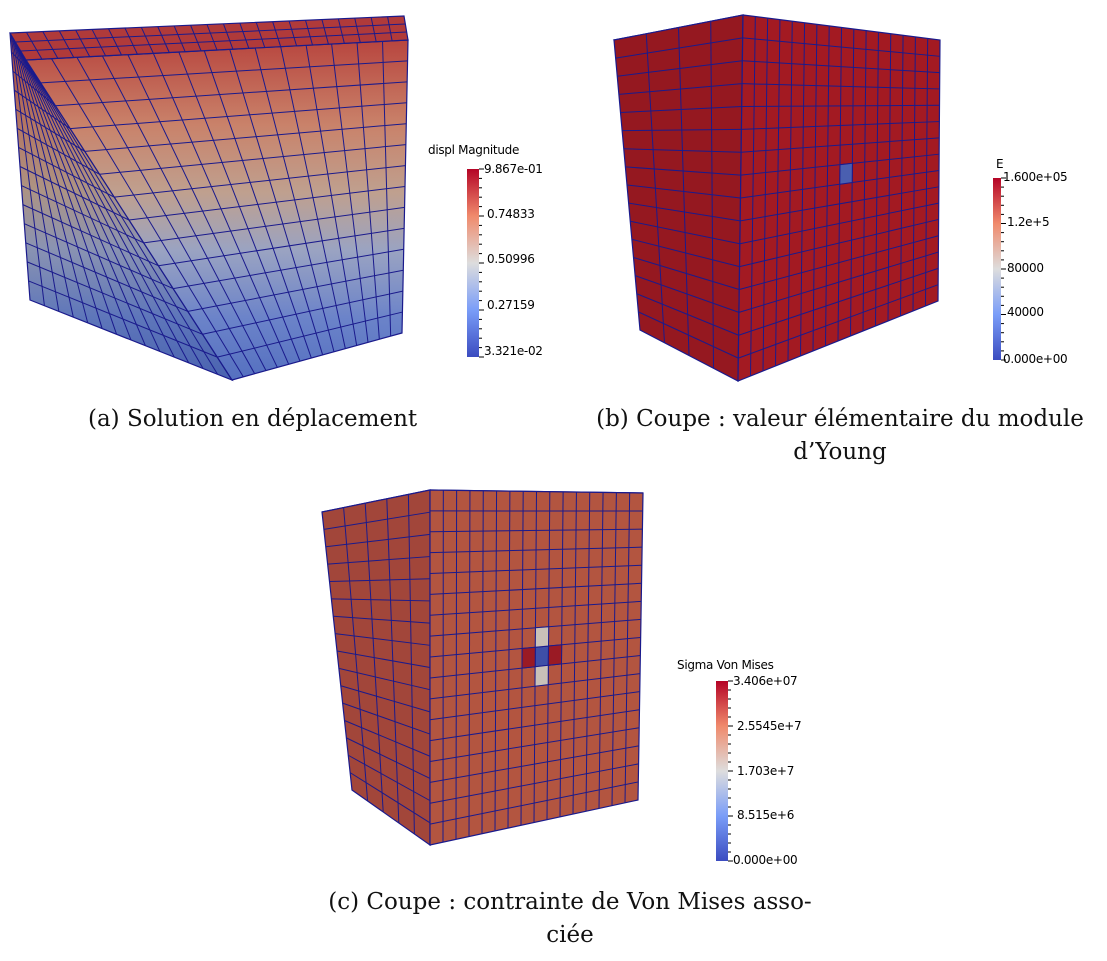 The width and height of the screenshot is (1107, 961). I want to click on slab-b-soft-element, so click(846, 173).